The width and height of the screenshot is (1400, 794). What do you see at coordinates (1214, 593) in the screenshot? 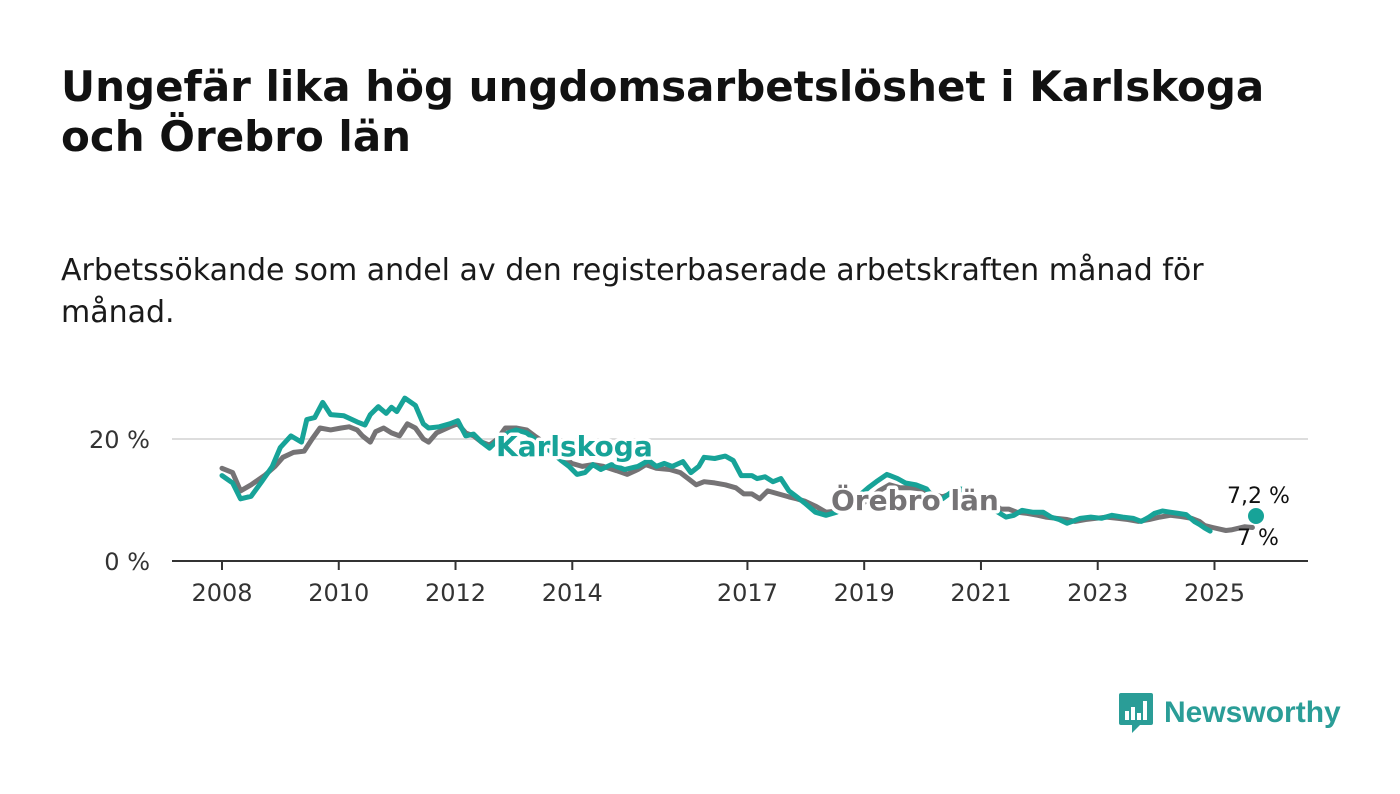
I see `x-tick-label: 2025` at bounding box center [1214, 593].